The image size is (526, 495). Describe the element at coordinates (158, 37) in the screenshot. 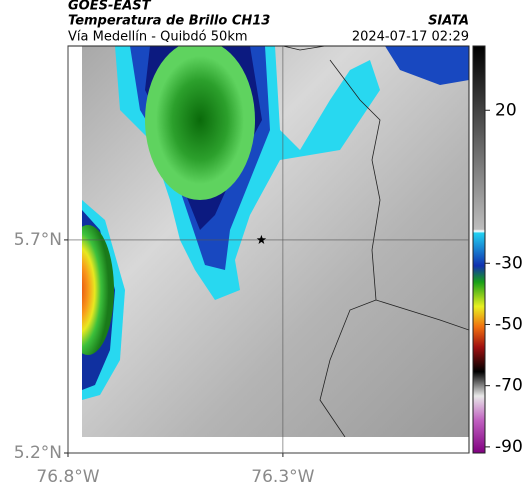

I see `route: Vía Medellín - Quibdó 50km` at that location.